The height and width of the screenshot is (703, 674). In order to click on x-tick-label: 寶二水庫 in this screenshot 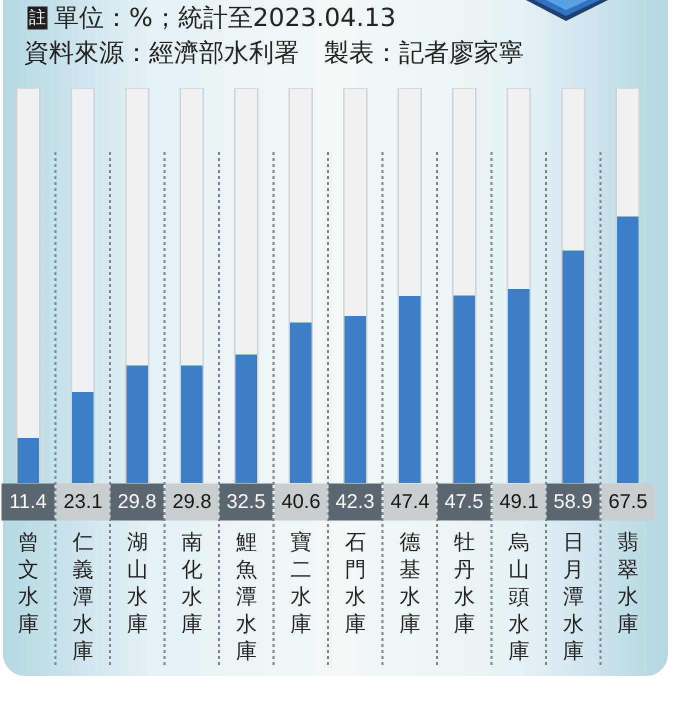, I will do `click(301, 583)`.